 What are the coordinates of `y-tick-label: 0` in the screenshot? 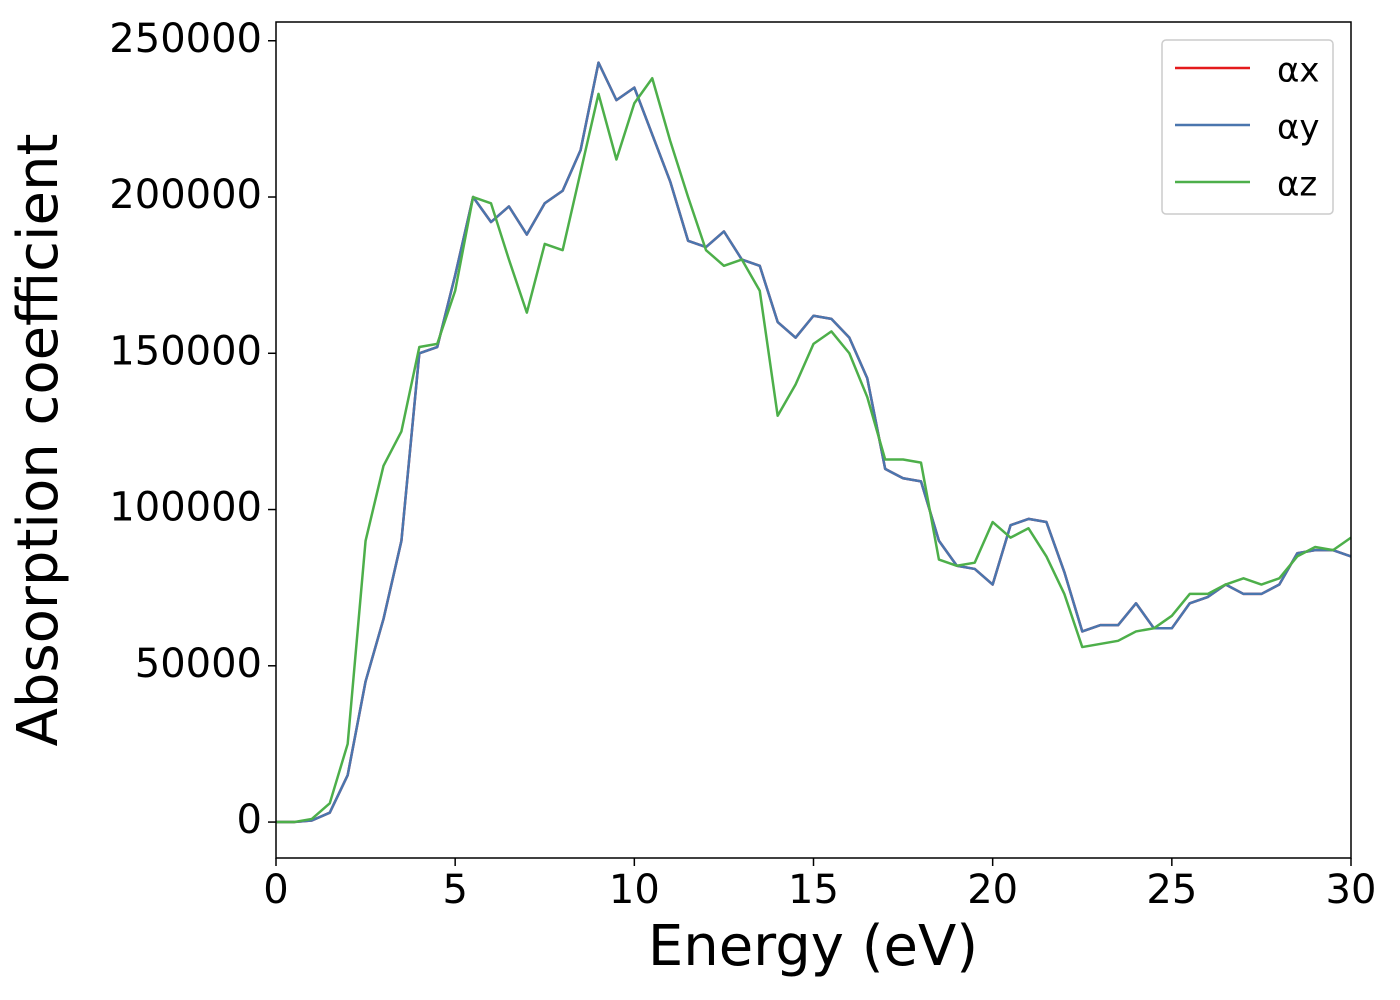 It's located at (249, 820).